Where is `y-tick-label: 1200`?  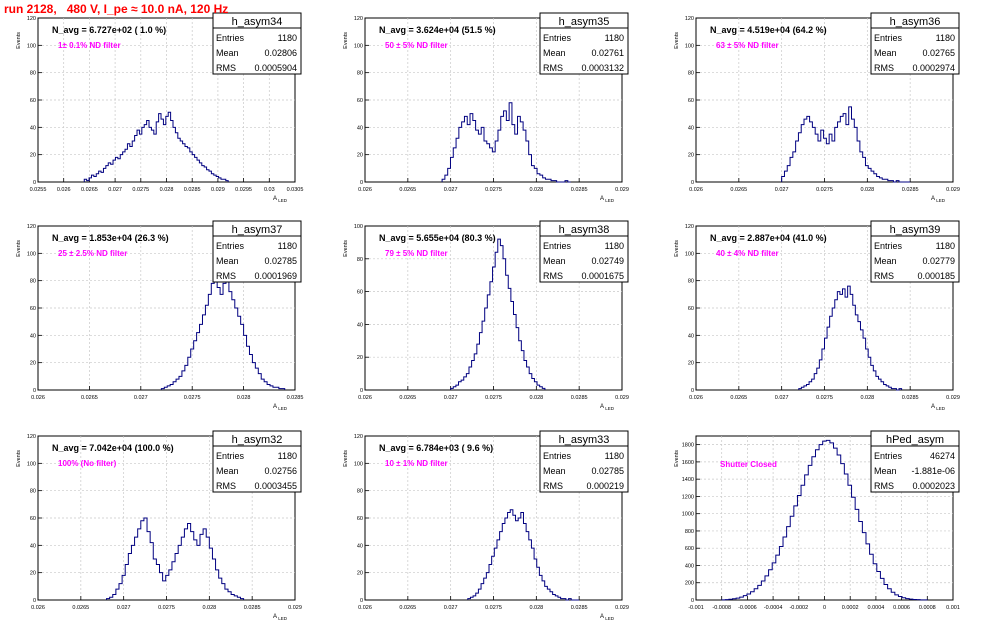 y-tick-label: 1200 is located at coordinates (688, 497).